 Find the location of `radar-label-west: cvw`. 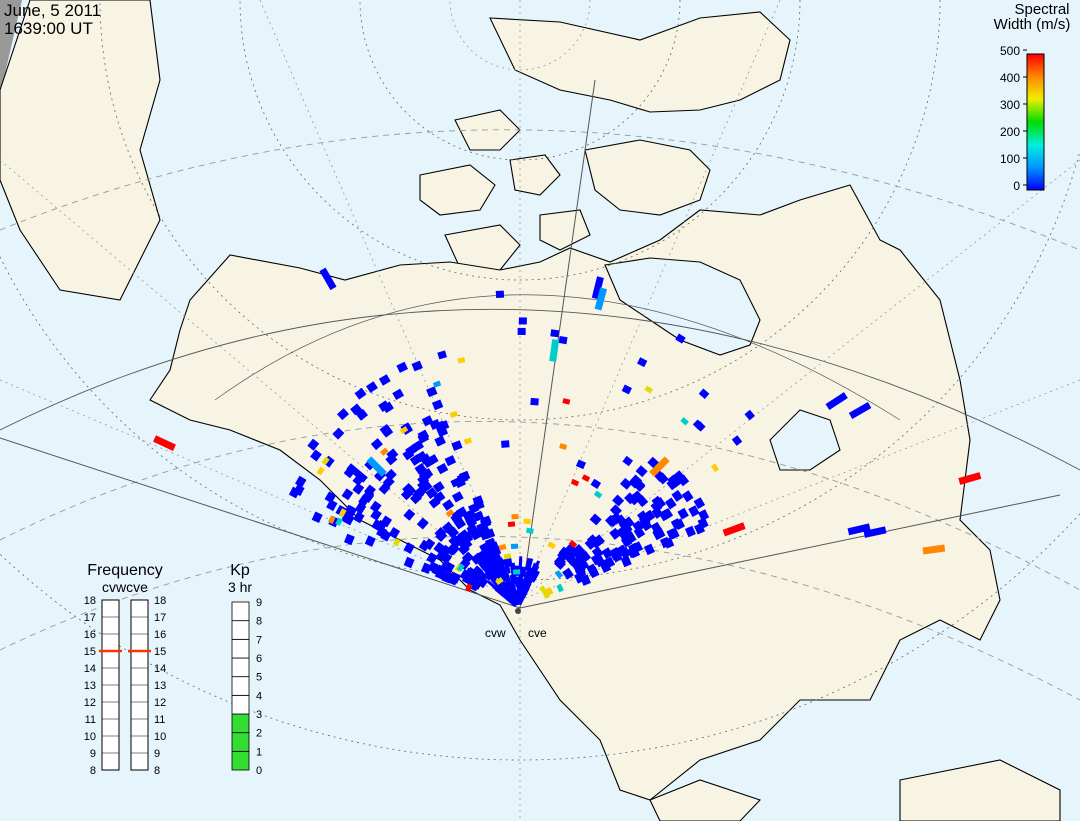

radar-label-west: cvw is located at coordinates (495, 633).